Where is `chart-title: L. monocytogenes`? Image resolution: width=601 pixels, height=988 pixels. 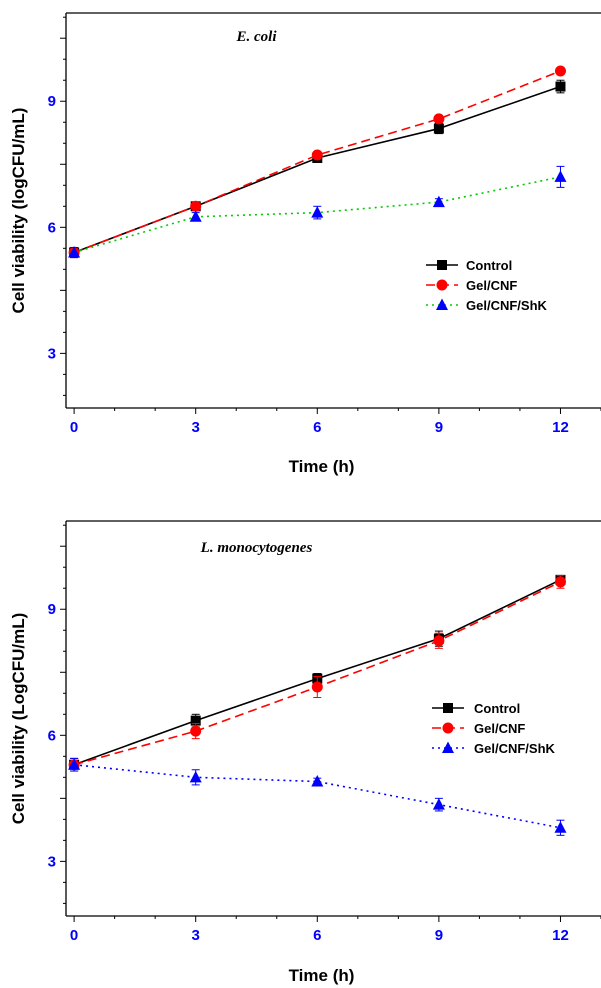 chart-title: L. monocytogenes is located at coordinates (256, 548).